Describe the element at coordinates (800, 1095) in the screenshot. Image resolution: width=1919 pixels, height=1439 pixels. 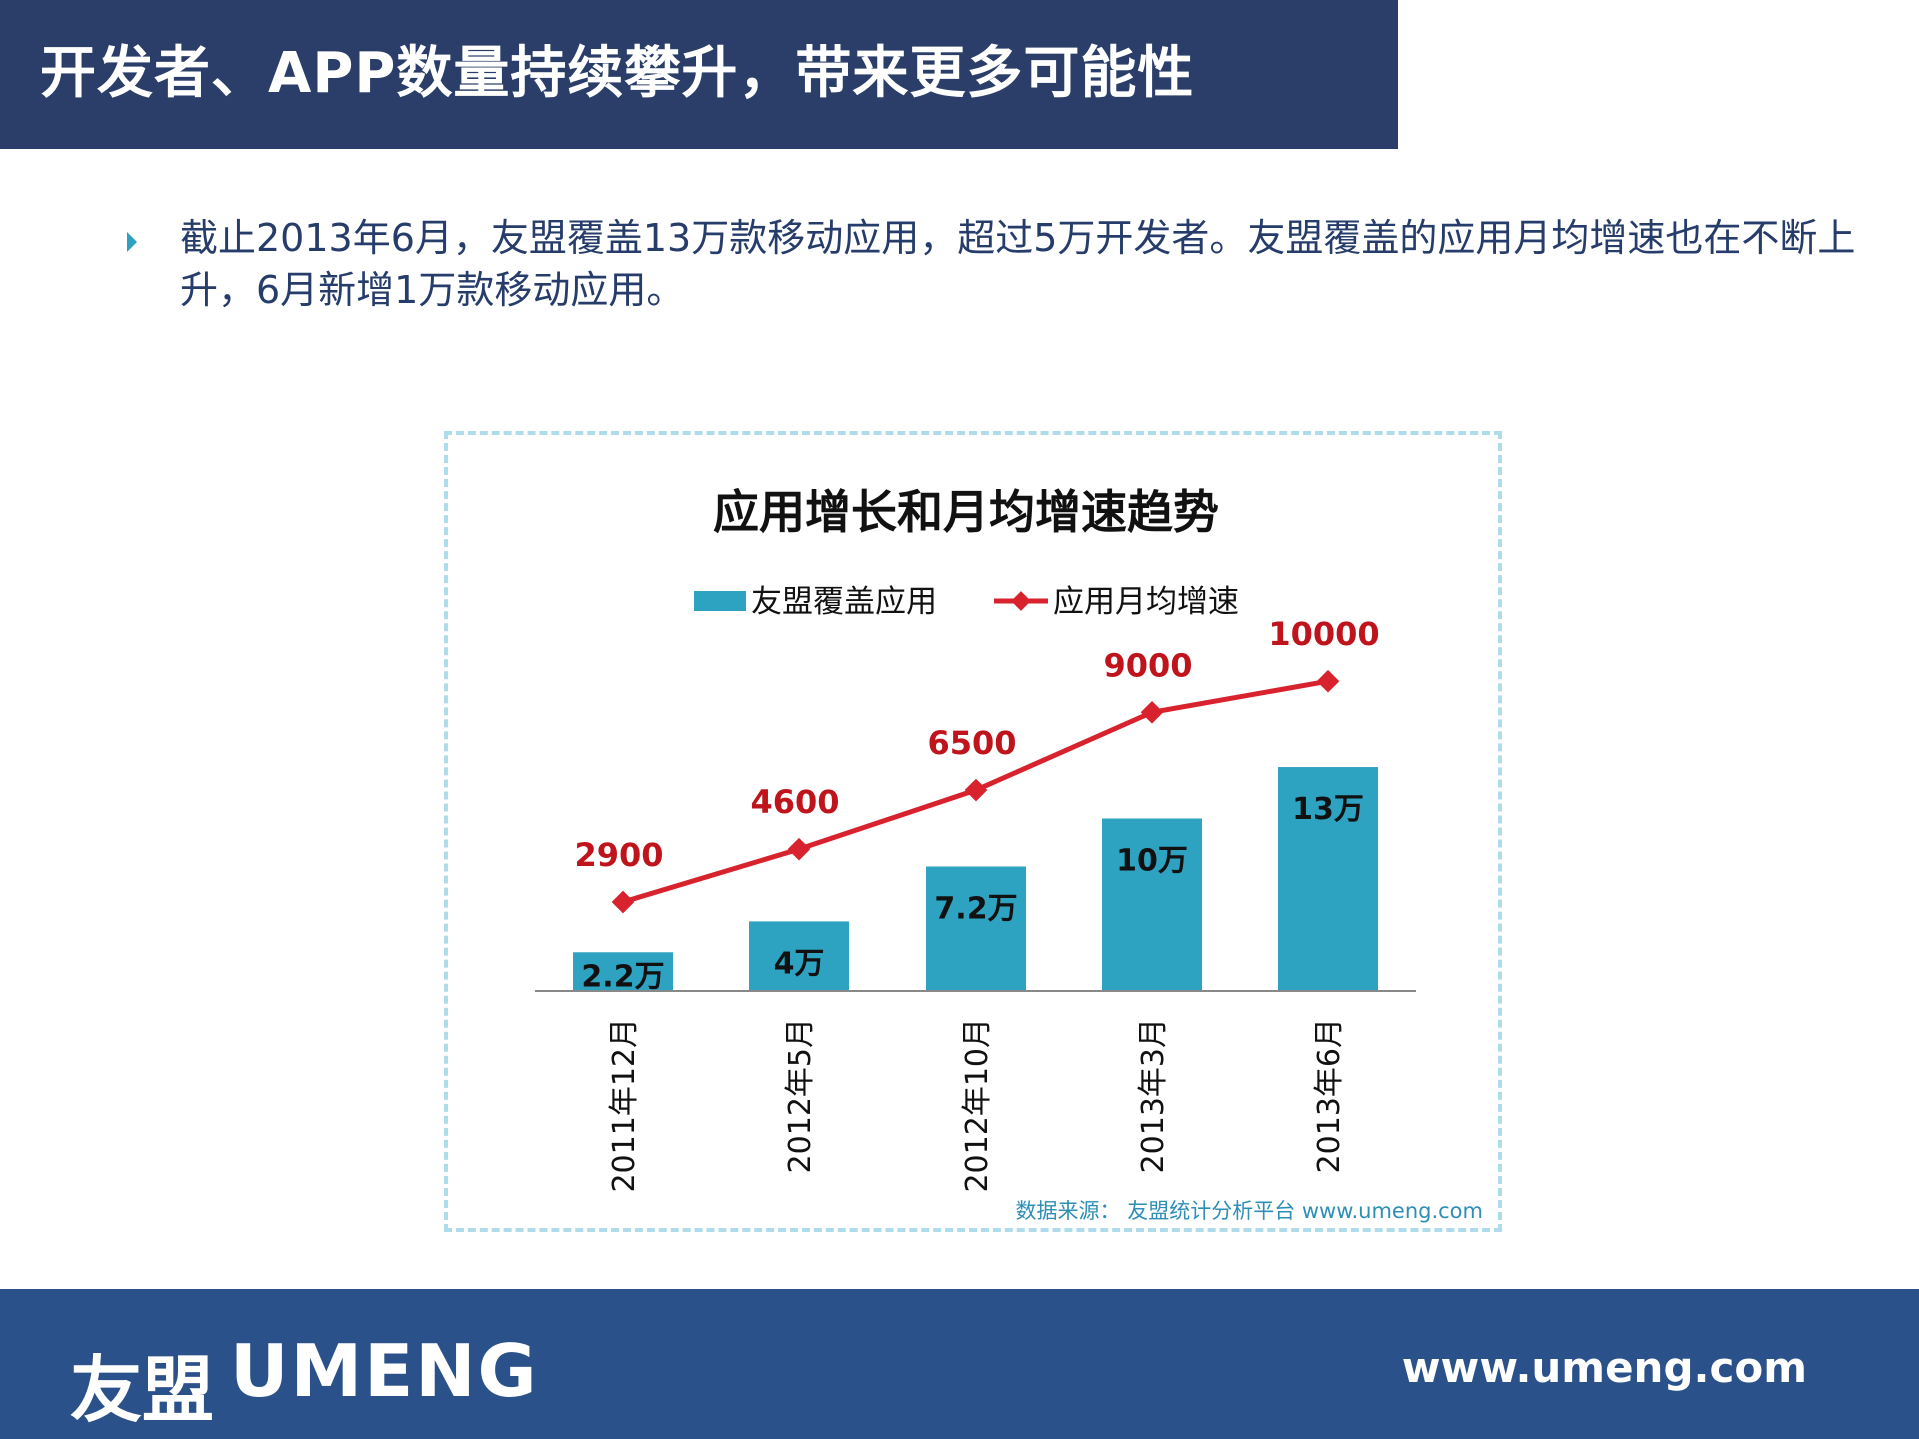
I see `x-tick-label: 2012年5月` at that location.